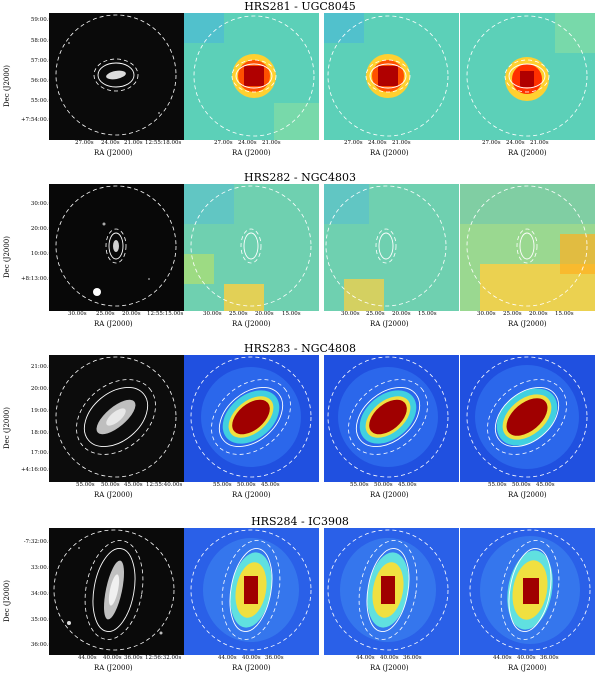 The image size is (600, 686). I want to click on y-tick: +8:13:00.0, so click(36, 279).